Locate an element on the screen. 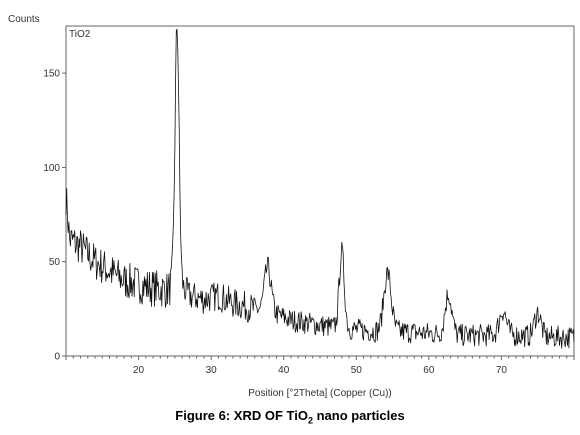 Image resolution: width=580 pixels, height=435 pixels. figure-caption: Figure 6: XRD OF TiO2 nano particles is located at coordinates (290, 417).